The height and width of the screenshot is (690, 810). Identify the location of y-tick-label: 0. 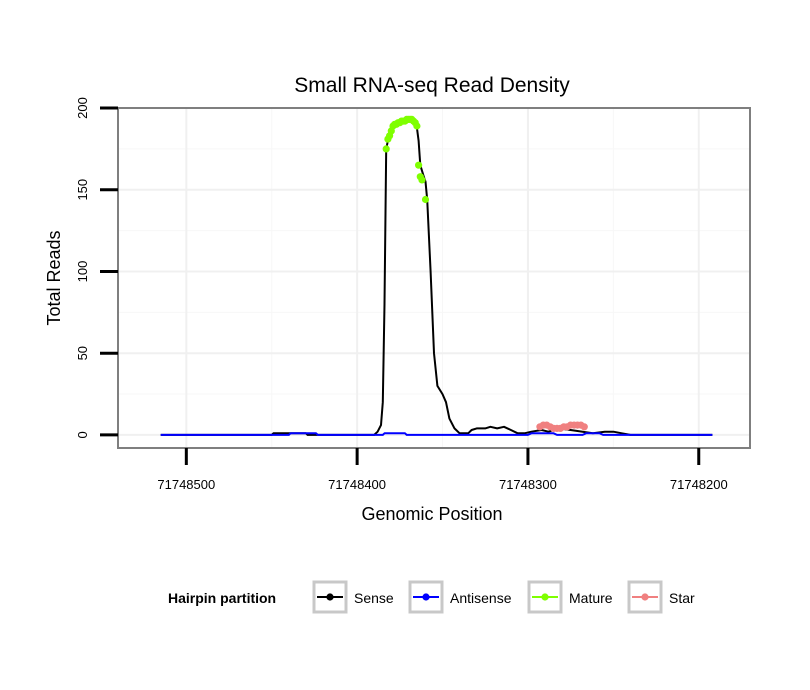
(82, 434).